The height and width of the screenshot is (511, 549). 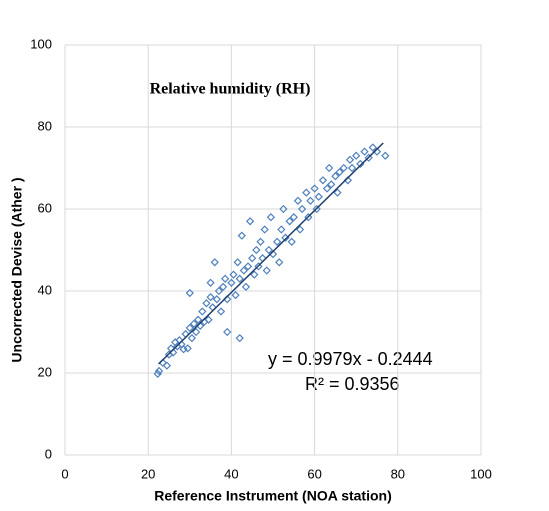 I want to click on y-tick-label: 100, so click(x=41, y=43).